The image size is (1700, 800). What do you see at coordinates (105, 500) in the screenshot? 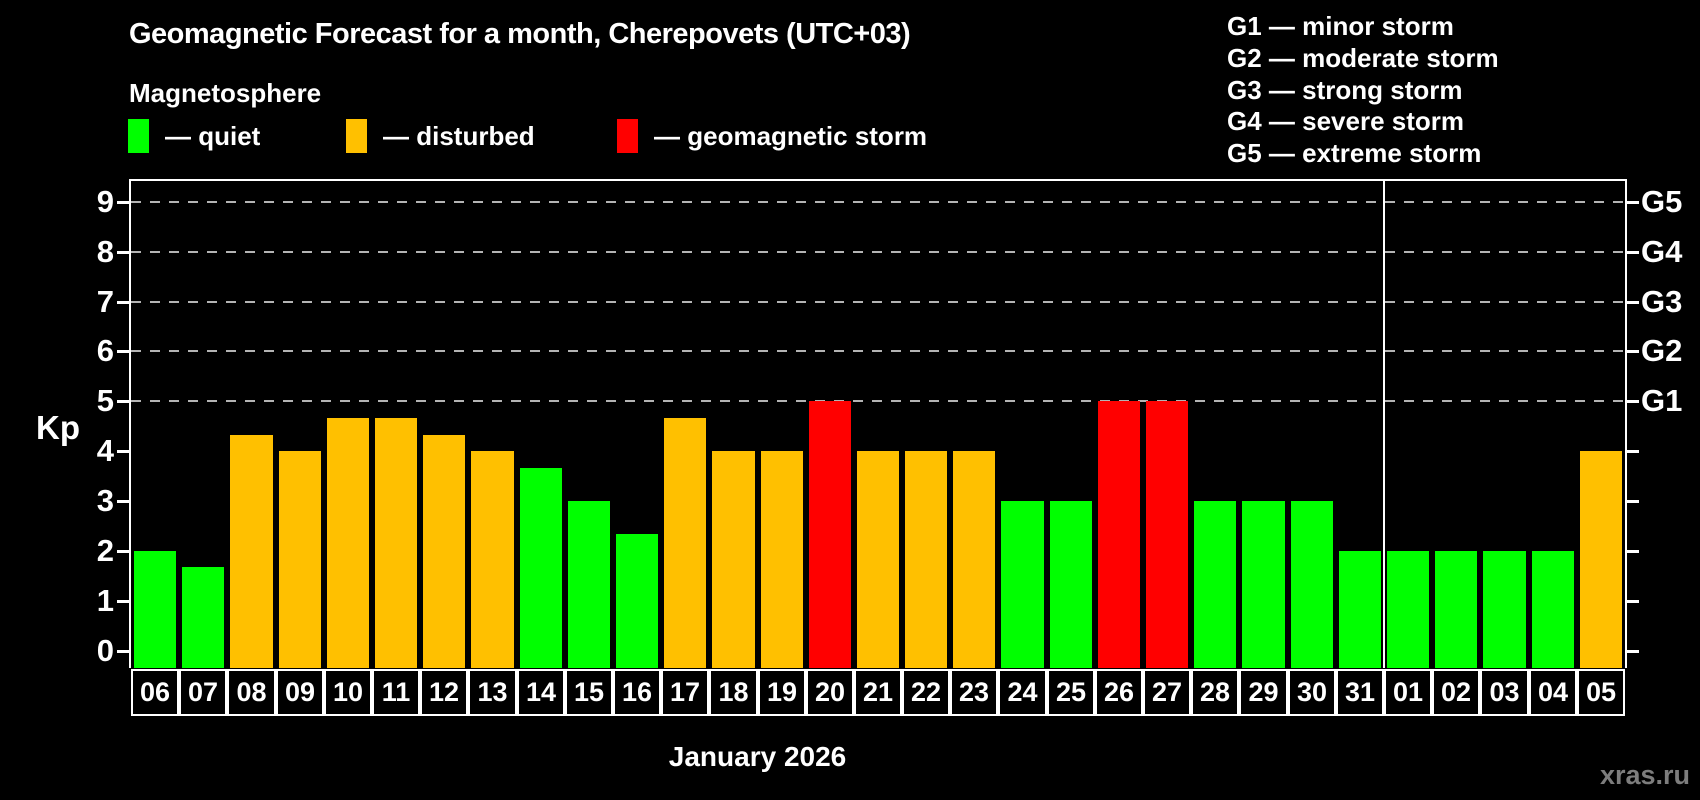
I see `left-tick-label-3: 3` at bounding box center [105, 500].